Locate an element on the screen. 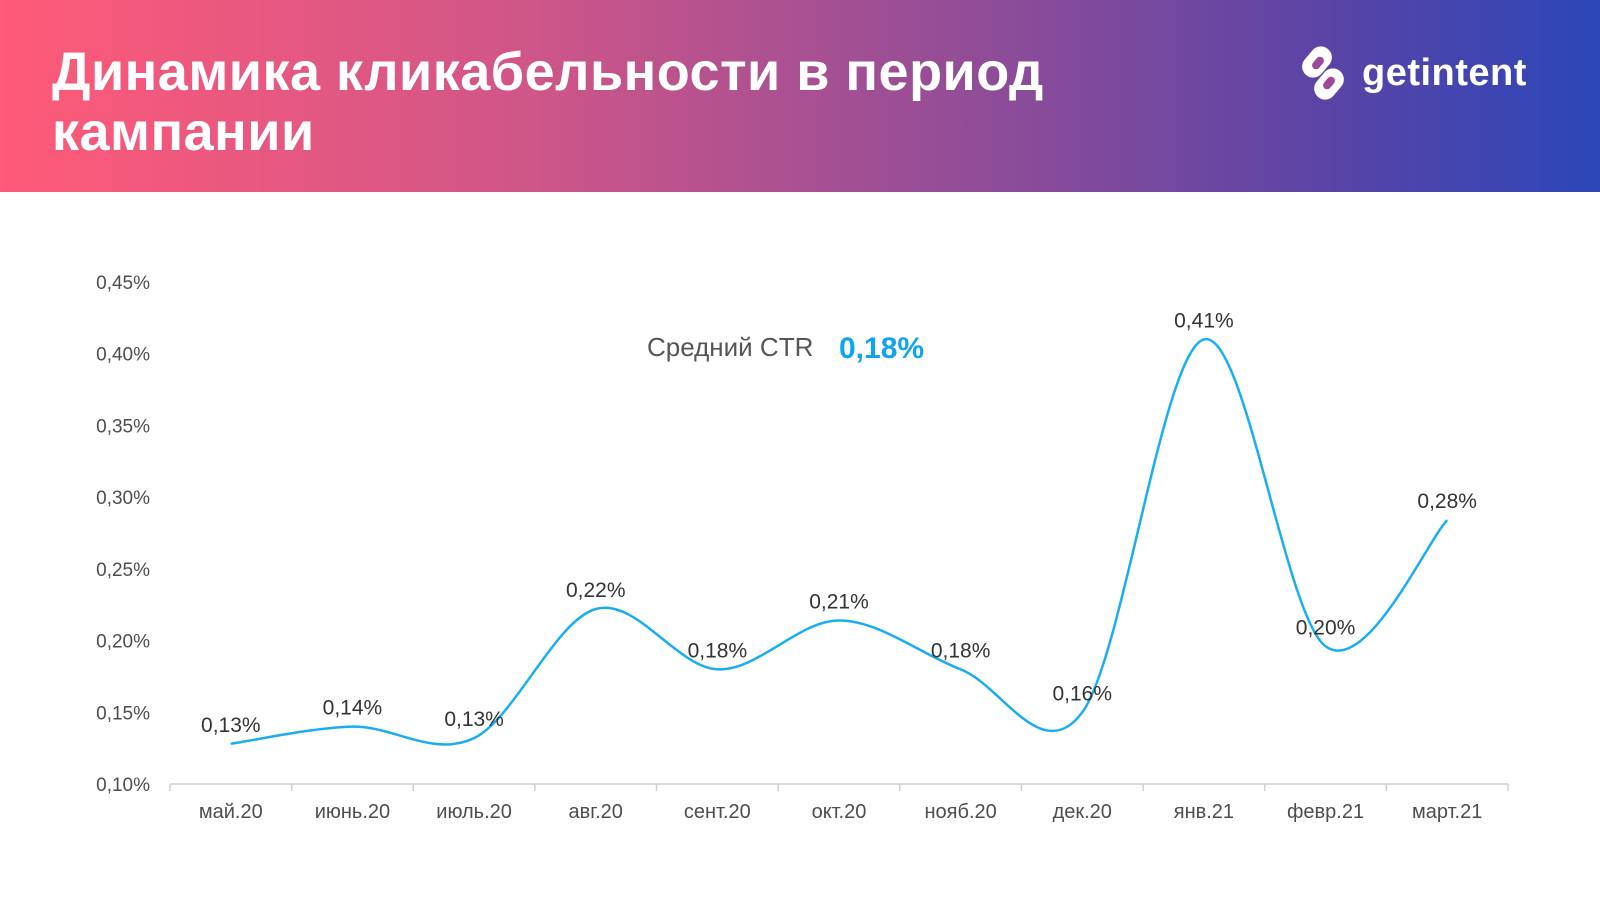  x-tick-label: авг.20 is located at coordinates (596, 812).